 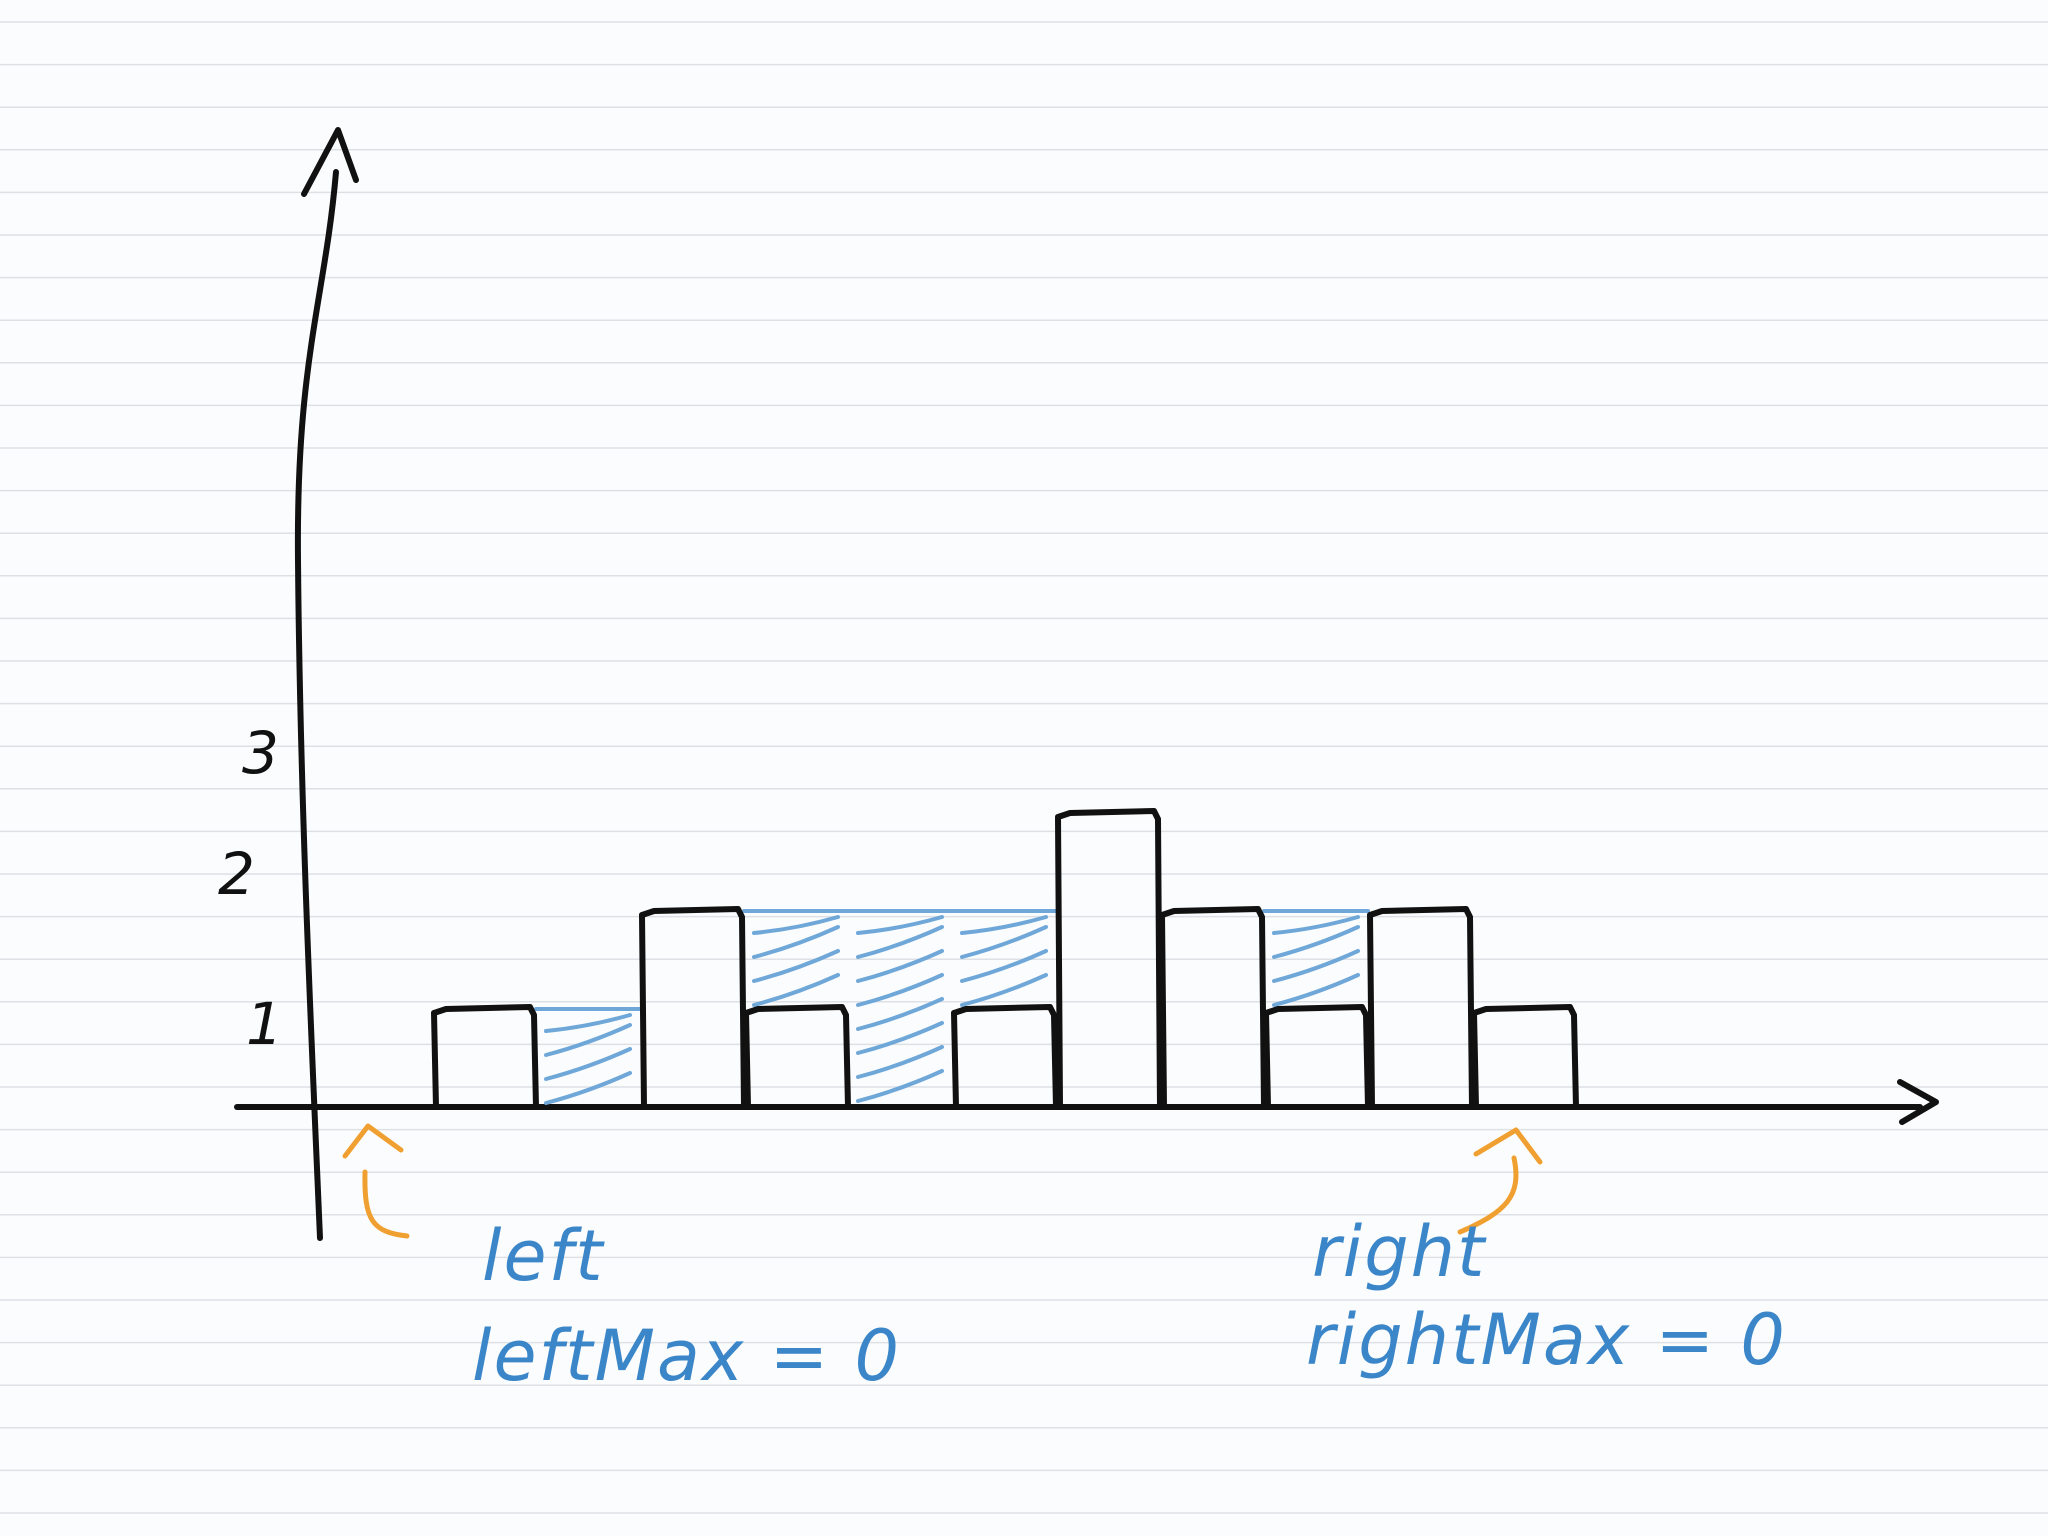 What do you see at coordinates (1546, 1340) in the screenshot?
I see `right-max-label: rightMax = 0` at bounding box center [1546, 1340].